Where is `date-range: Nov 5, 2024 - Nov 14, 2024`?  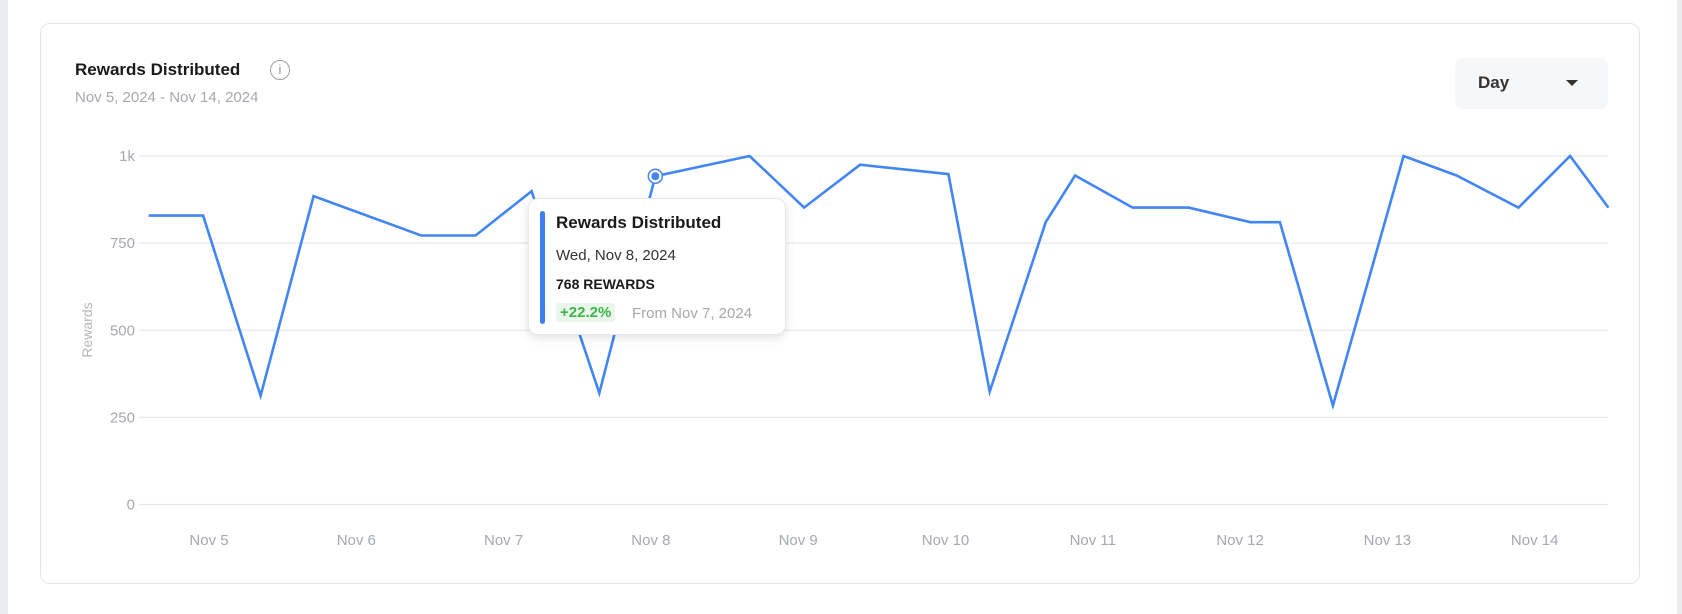
date-range: Nov 5, 2024 - Nov 14, 2024 is located at coordinates (167, 97).